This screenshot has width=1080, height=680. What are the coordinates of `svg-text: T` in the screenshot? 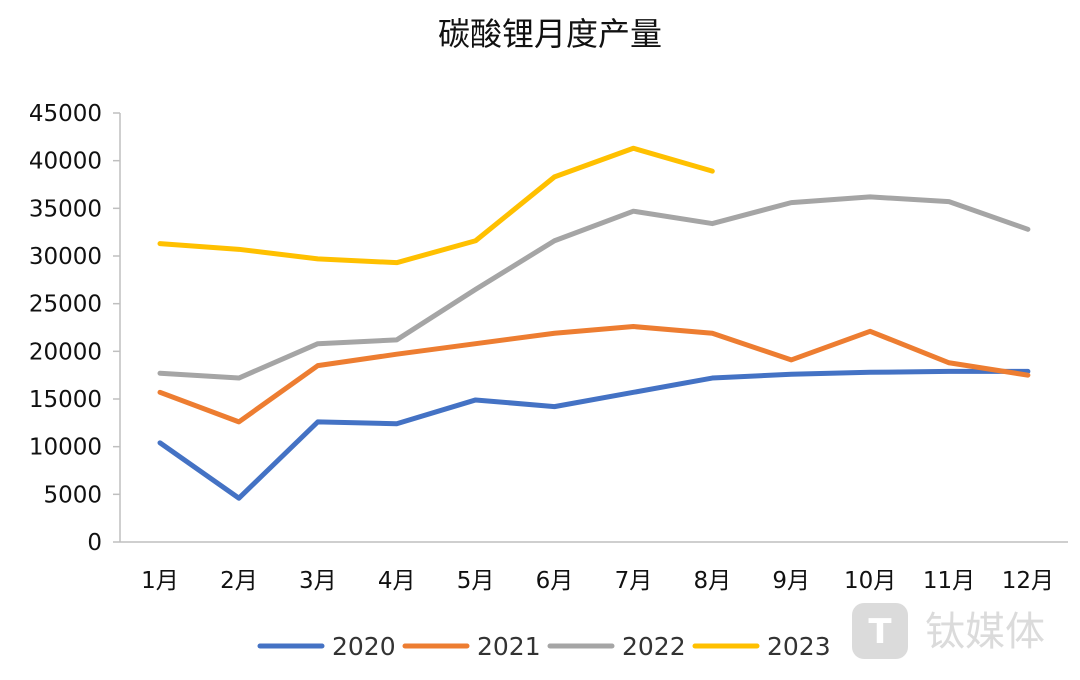 It's located at (880, 632).